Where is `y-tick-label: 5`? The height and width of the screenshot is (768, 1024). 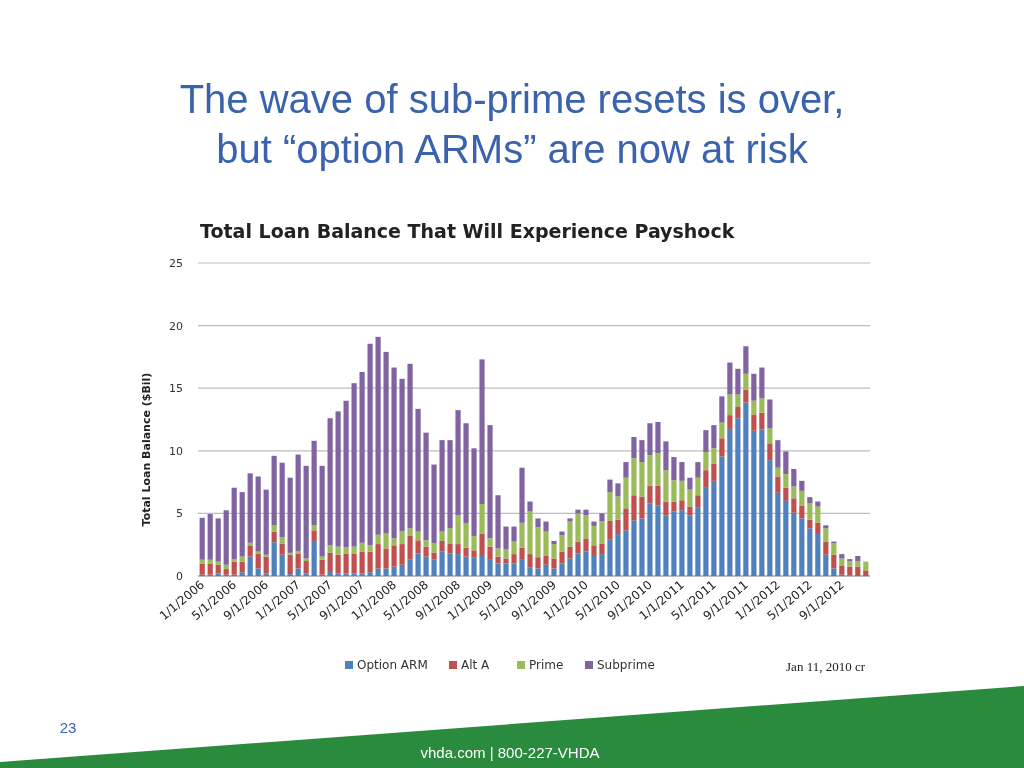 y-tick-label: 5 is located at coordinates (179, 514).